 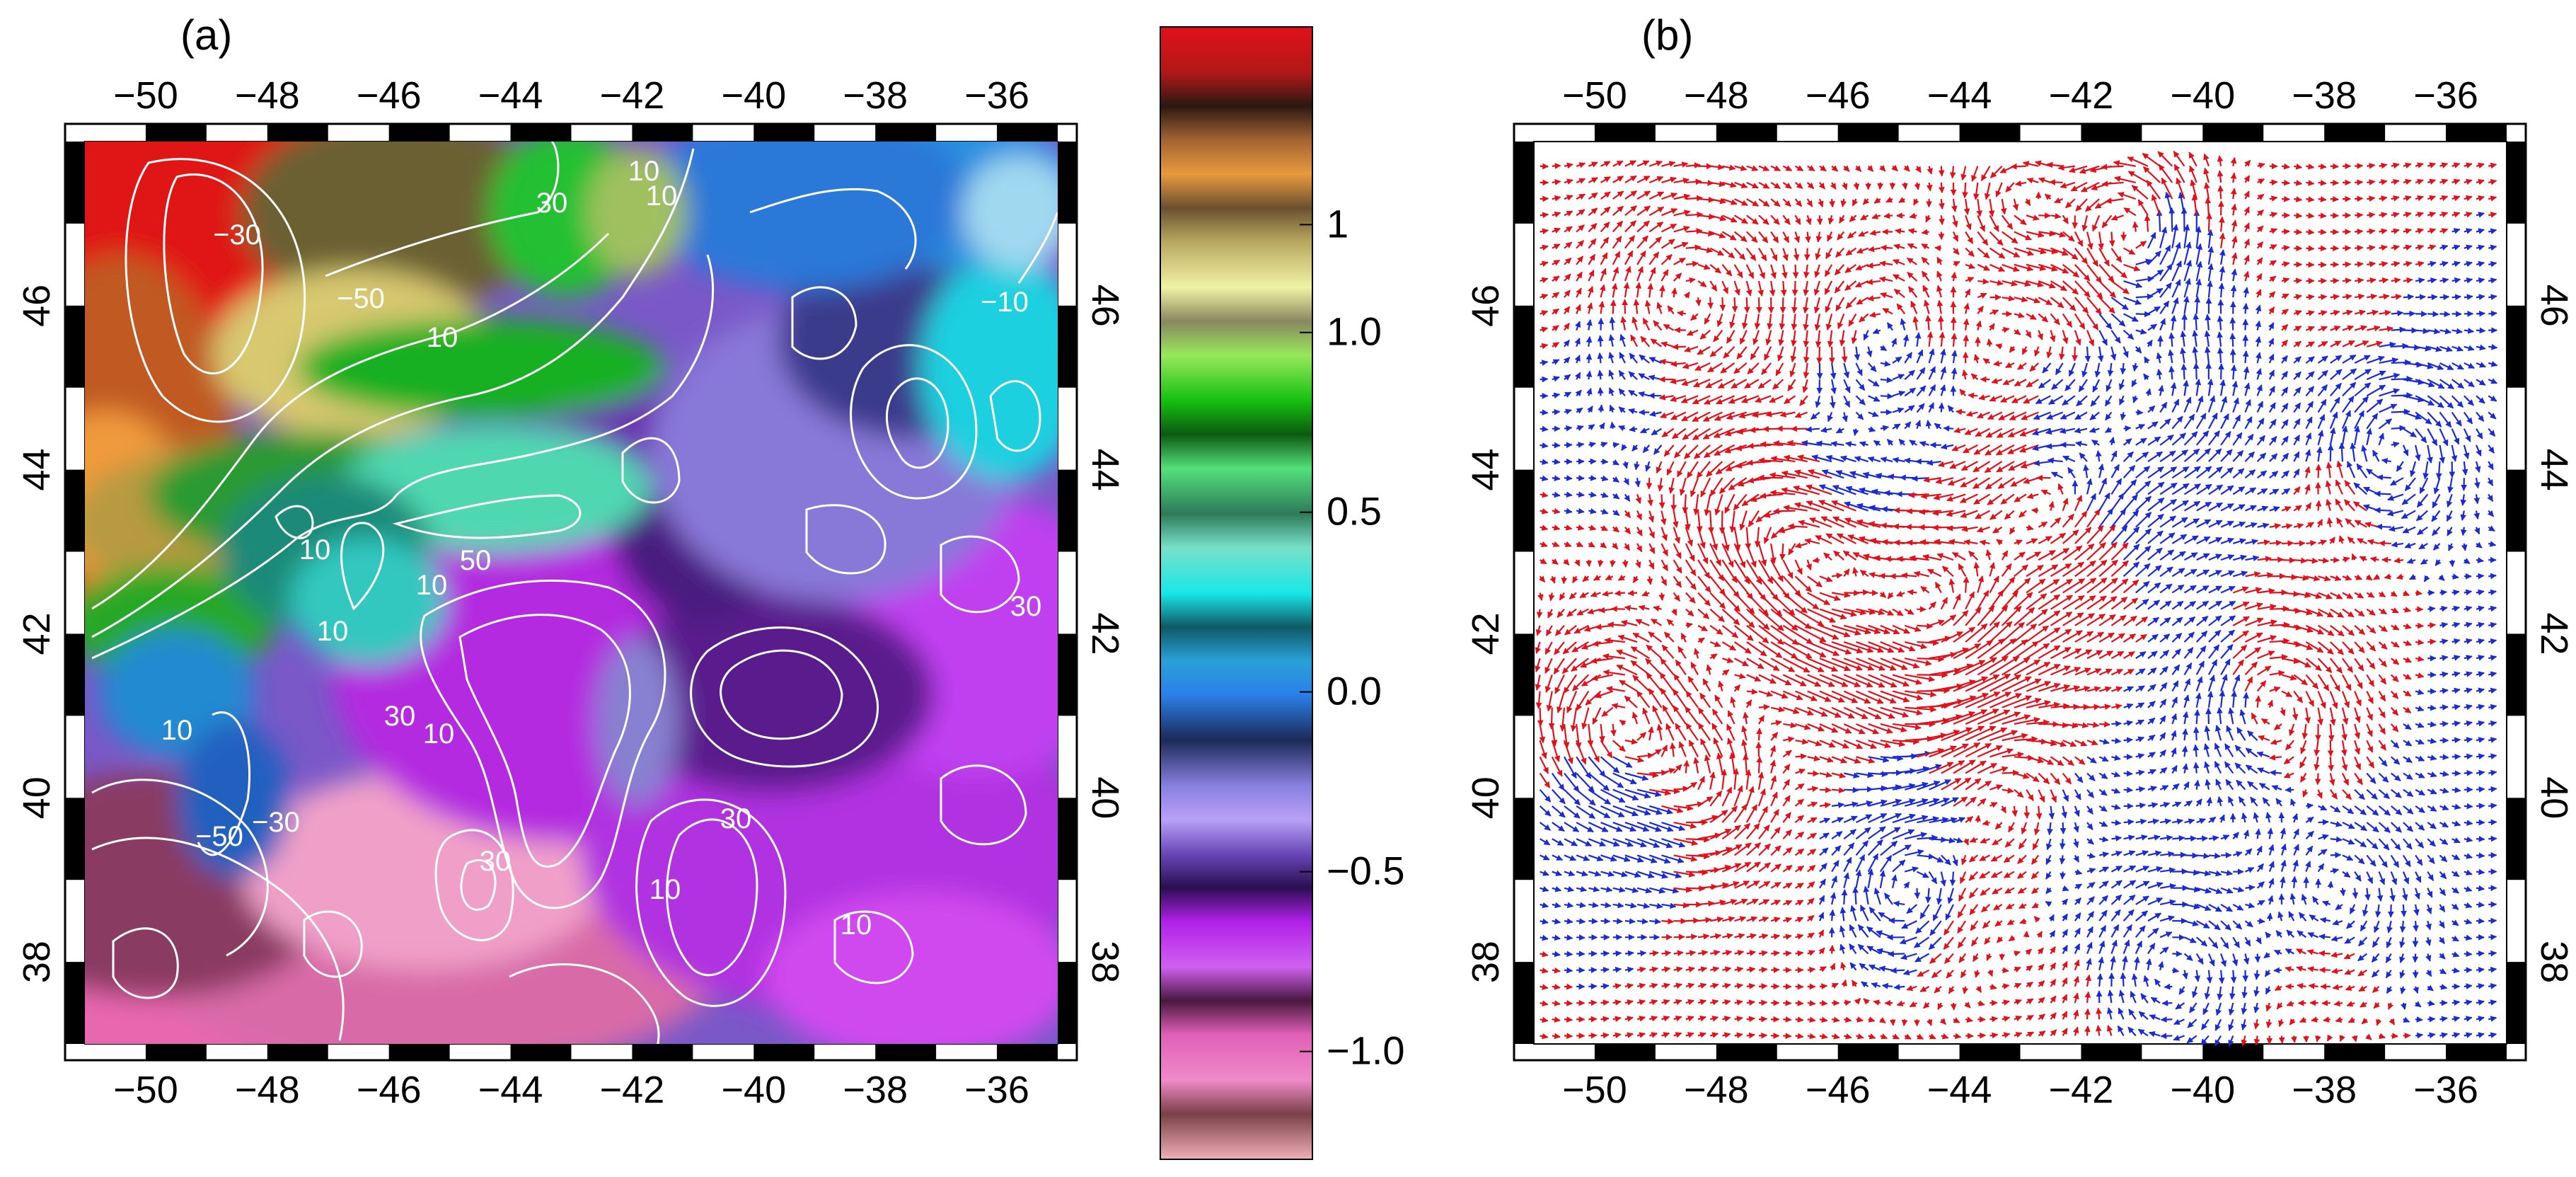 I want to click on lon-tick-top: −36, so click(x=2445, y=96).